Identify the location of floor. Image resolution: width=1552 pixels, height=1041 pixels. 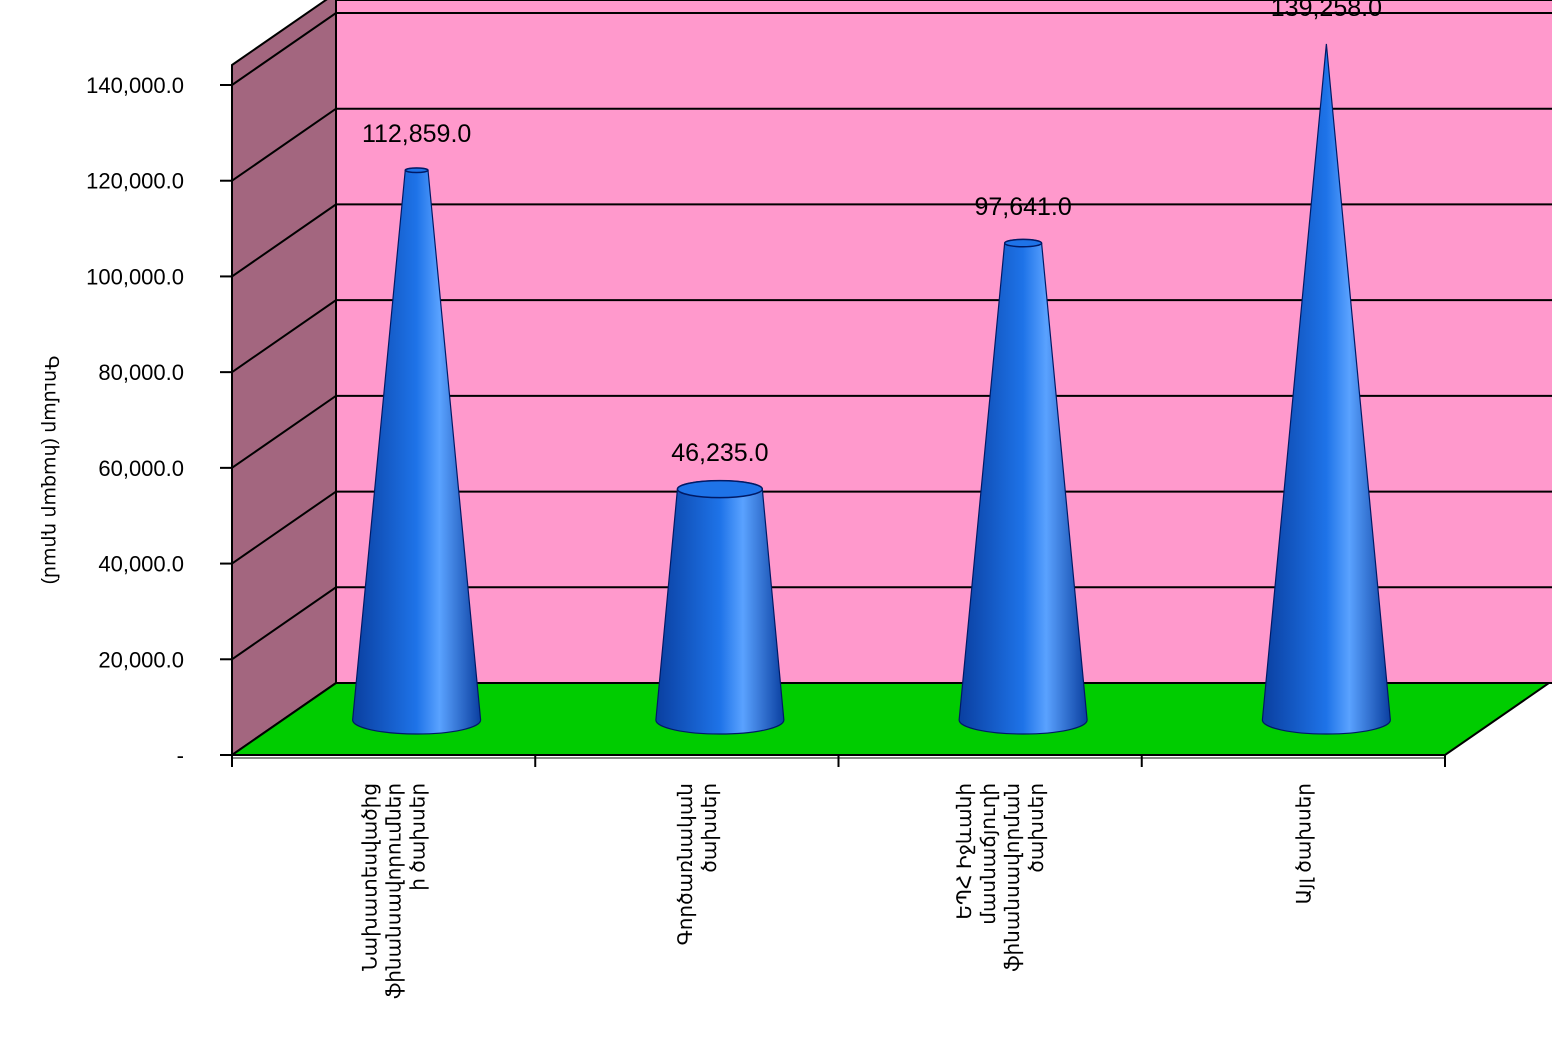
(890, 719).